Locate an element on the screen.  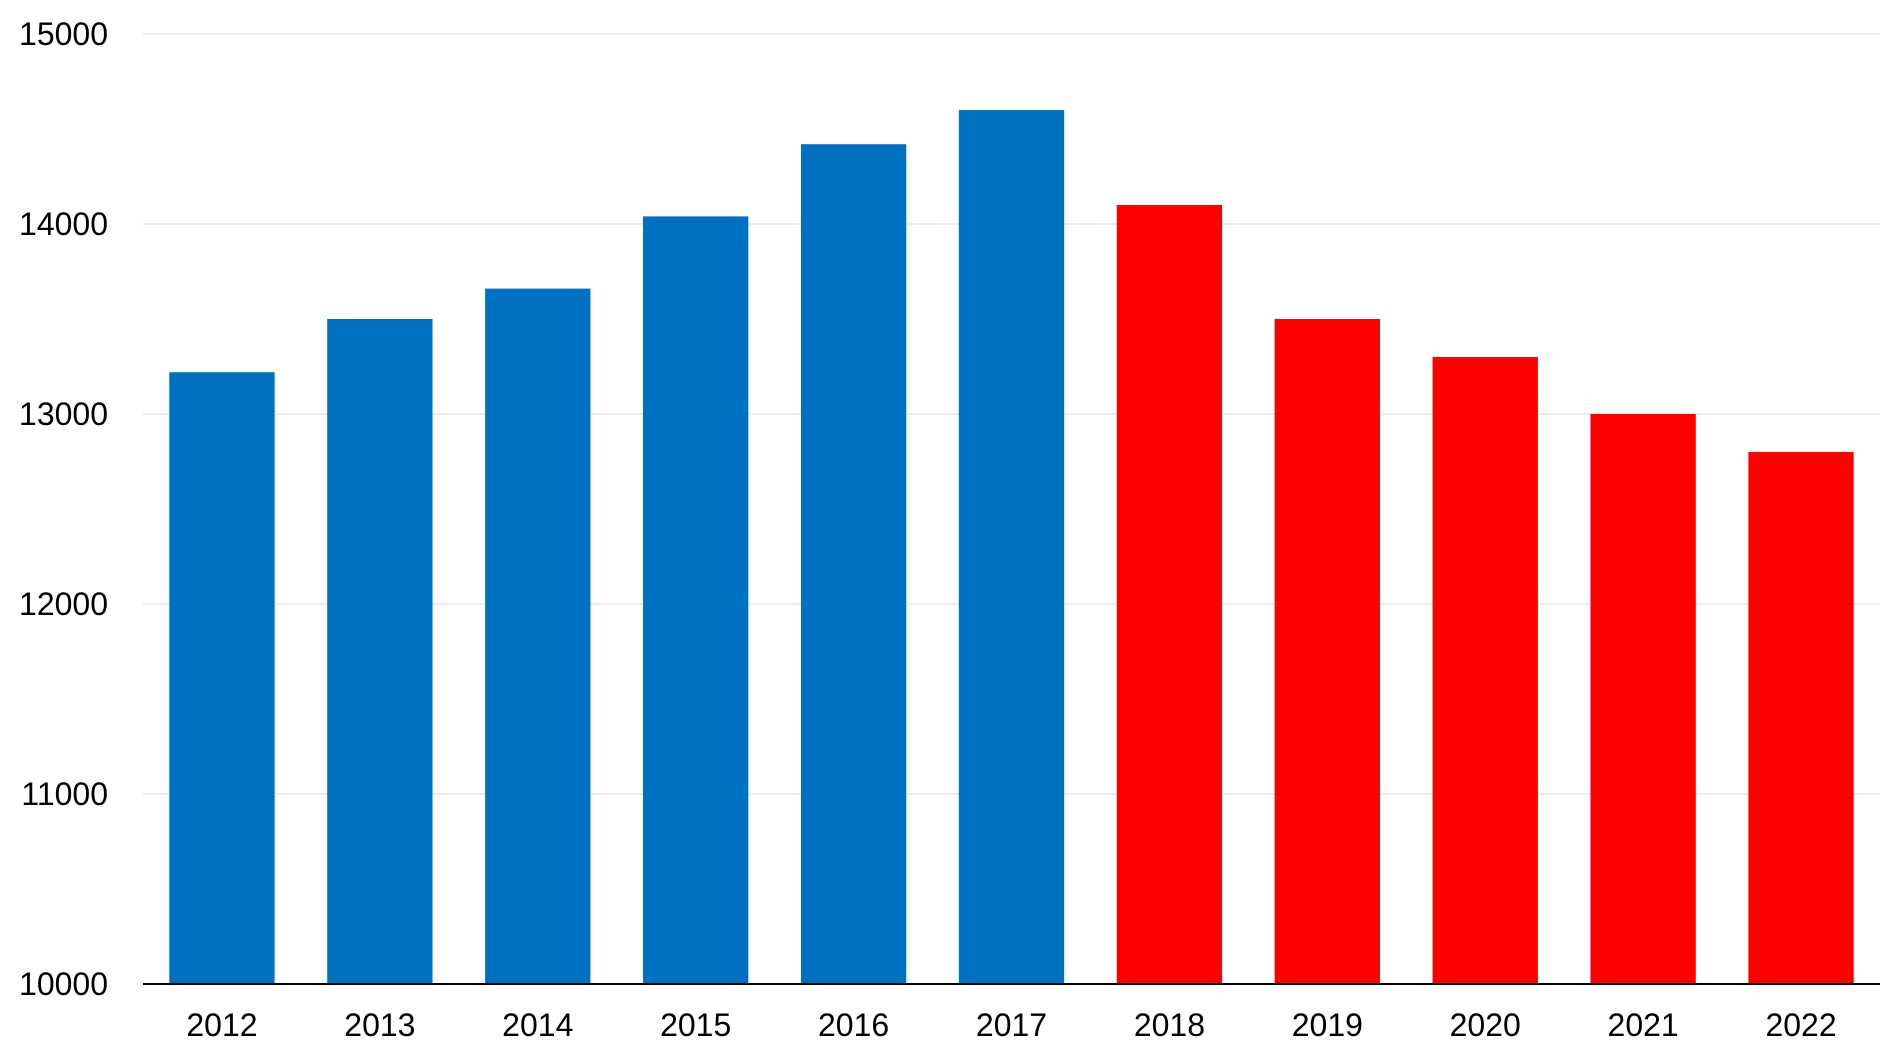
x-tick-label: 2016 is located at coordinates (853, 1025).